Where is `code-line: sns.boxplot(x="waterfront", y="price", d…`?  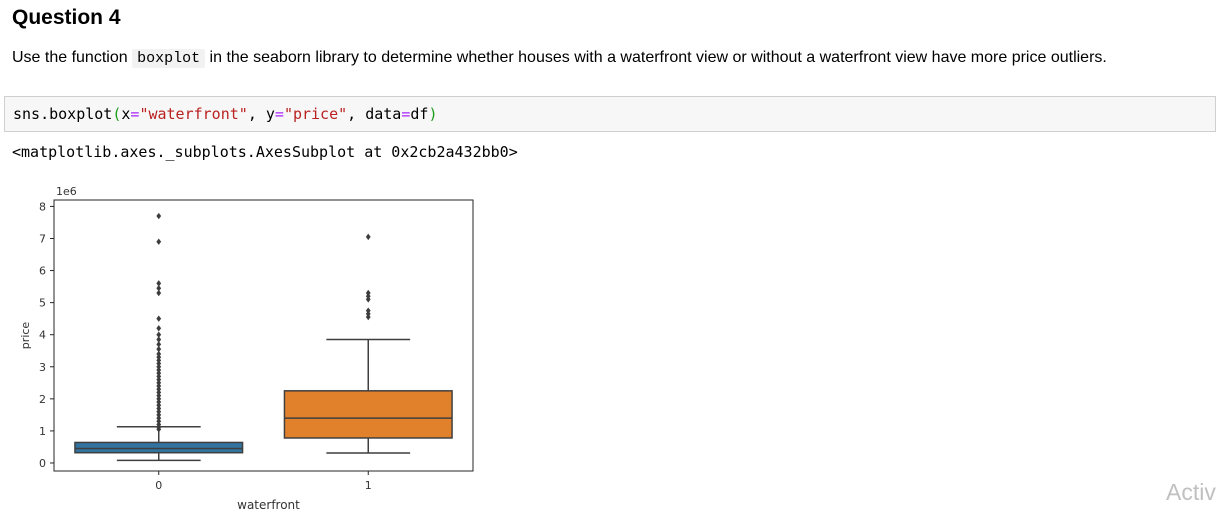
code-line: sns.boxplot(x="waterfront", y="price", d… is located at coordinates (225, 114).